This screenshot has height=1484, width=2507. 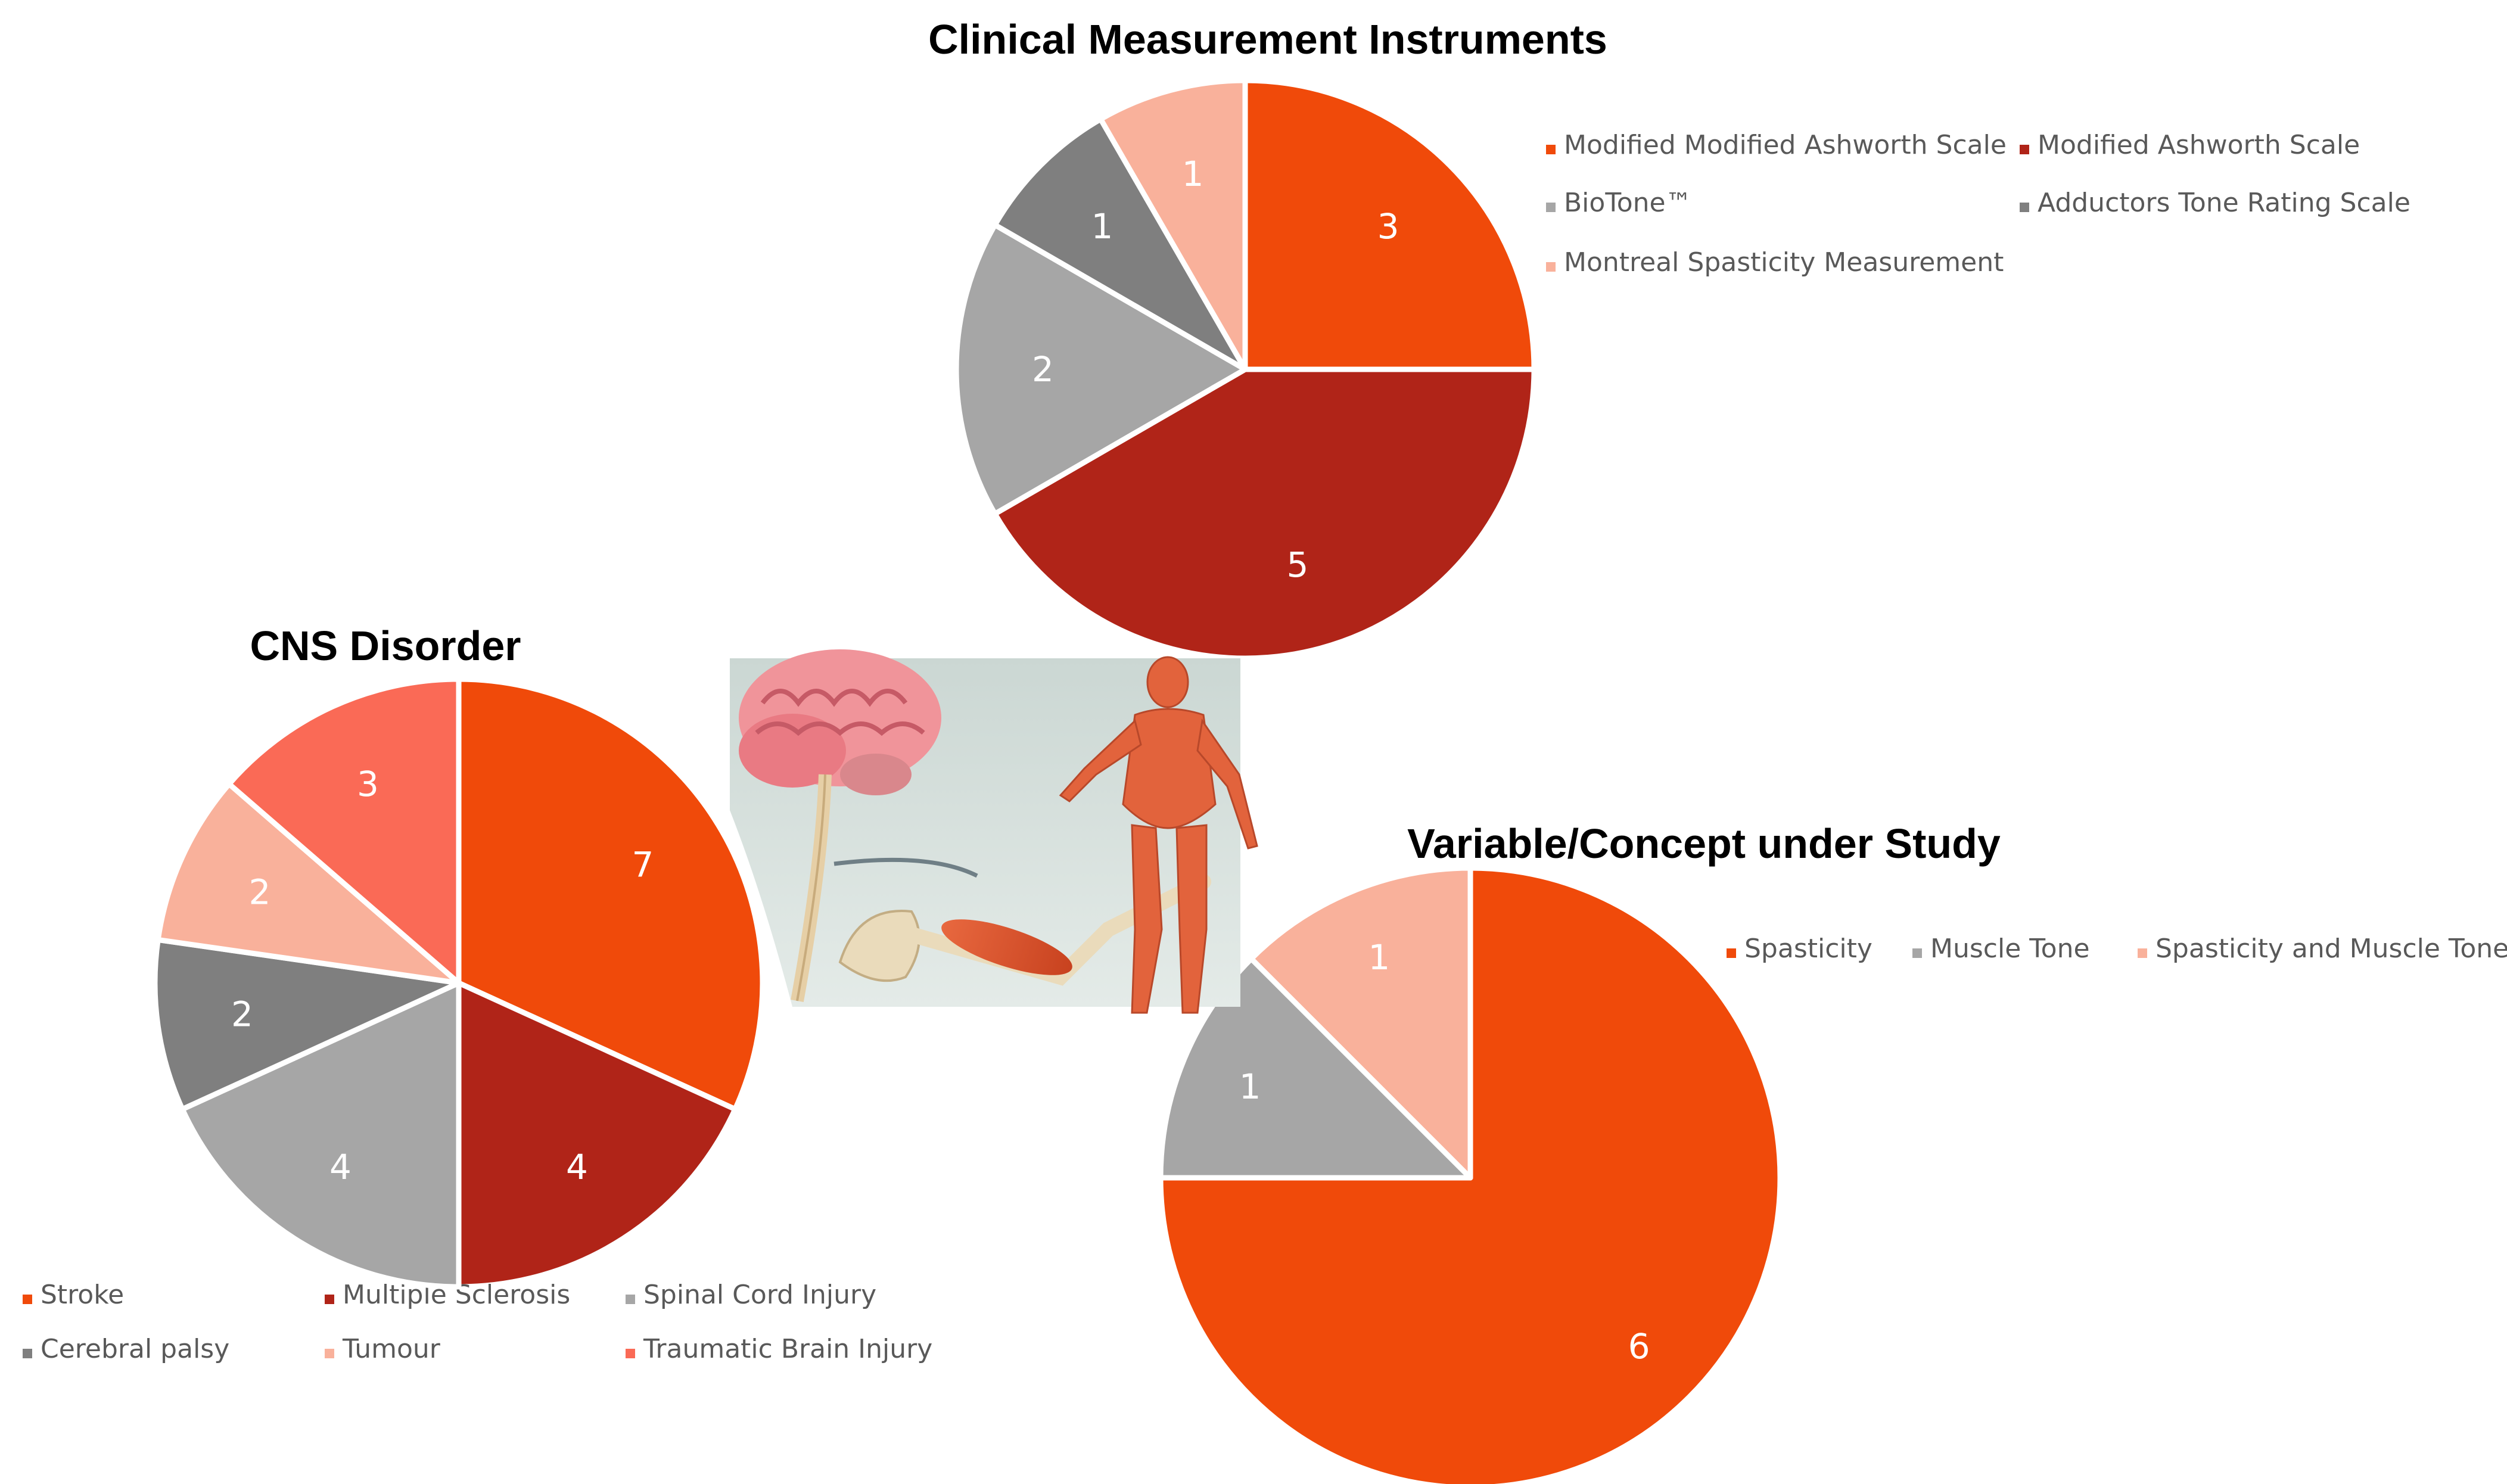 I want to click on legend-entry: Montreal Spasticity Measurement, so click(x=1784, y=262).